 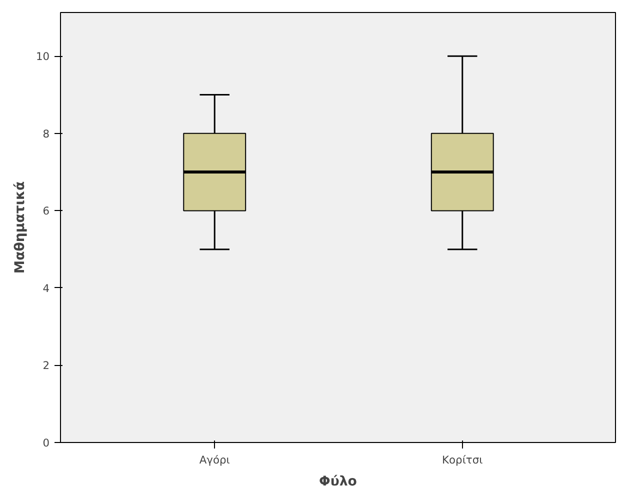 I want to click on x-axis-title: Φύλο, so click(x=338, y=482).